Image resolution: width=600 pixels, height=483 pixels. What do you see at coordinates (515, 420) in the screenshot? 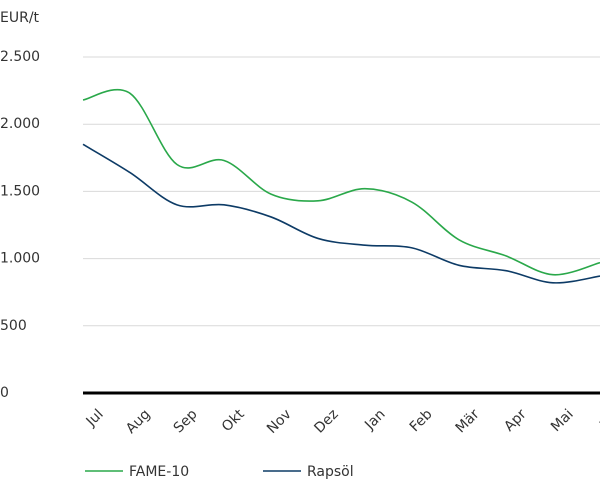
I see `x-tick-label: Apr` at bounding box center [515, 420].